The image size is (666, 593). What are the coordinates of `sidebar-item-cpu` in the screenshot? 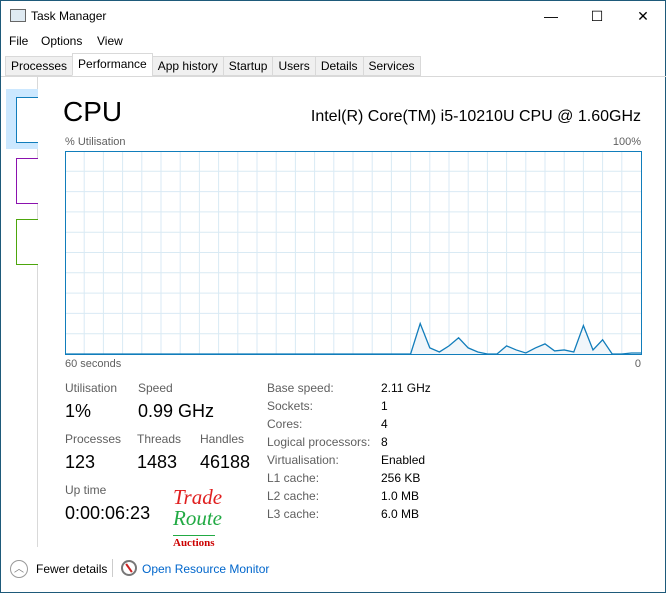 It's located at (27, 120).